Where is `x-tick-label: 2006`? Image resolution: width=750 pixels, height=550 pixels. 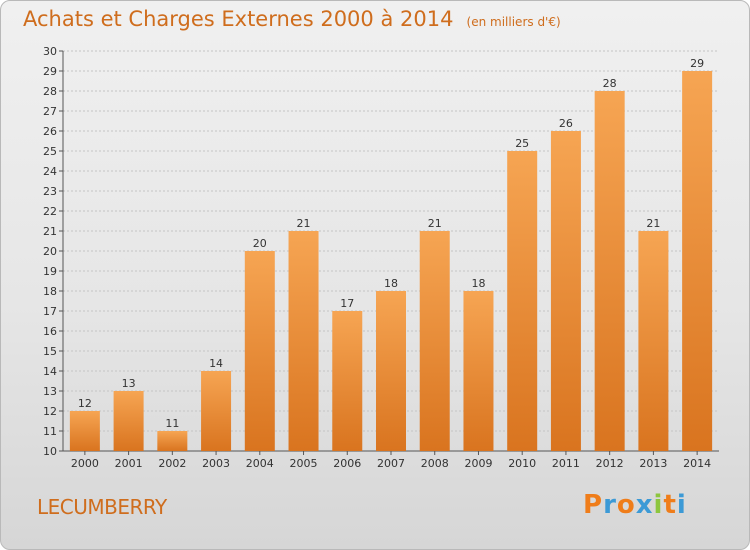
x-tick-label: 2006 is located at coordinates (347, 463).